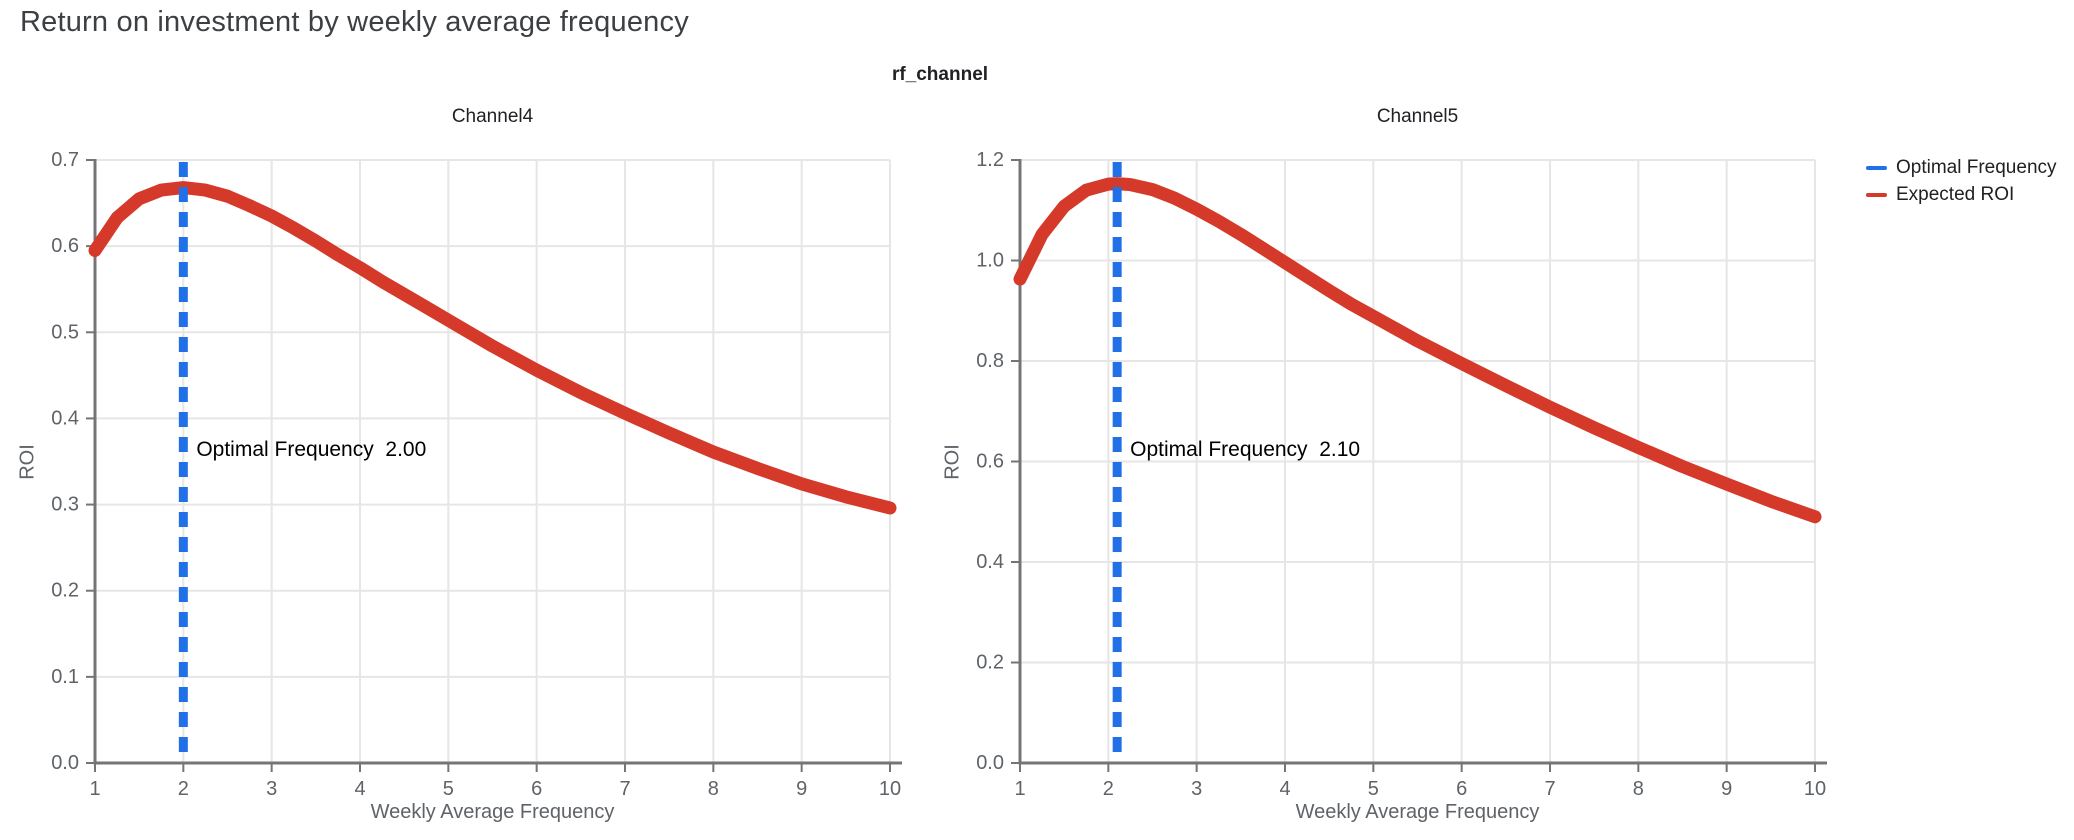  Describe the element at coordinates (1876, 194) in the screenshot. I see `legend-swatch-expected-roi-icon` at that location.